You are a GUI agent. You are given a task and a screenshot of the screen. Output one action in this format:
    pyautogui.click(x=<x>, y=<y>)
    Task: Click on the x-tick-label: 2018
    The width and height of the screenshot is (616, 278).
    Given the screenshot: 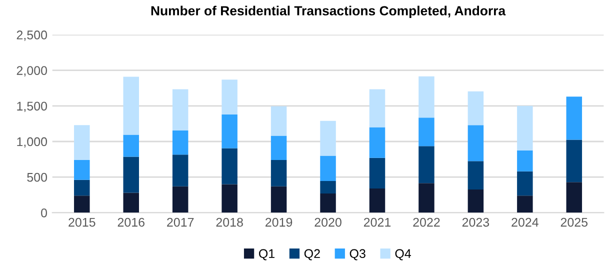 What is the action you would take?
    pyautogui.click(x=229, y=222)
    